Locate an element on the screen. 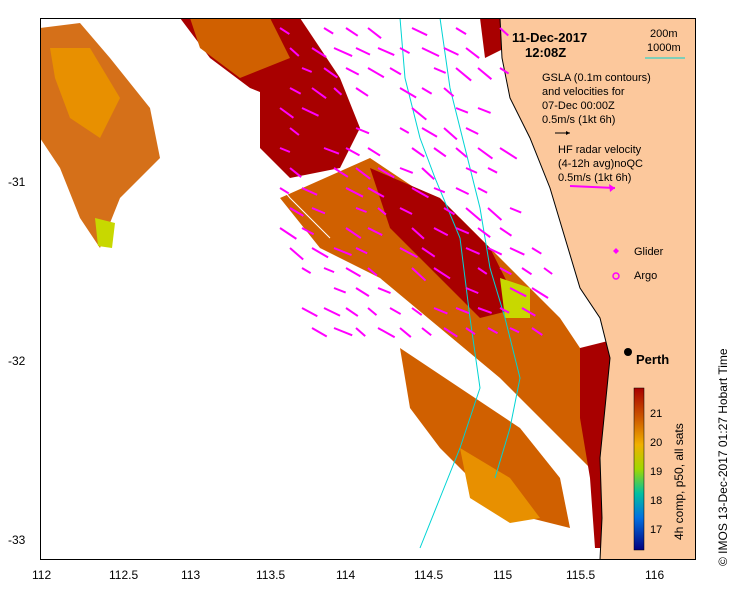 Image resolution: width=739 pixels, height=592 pixels. gsla-legend-arrowhead is located at coordinates (568, 133).